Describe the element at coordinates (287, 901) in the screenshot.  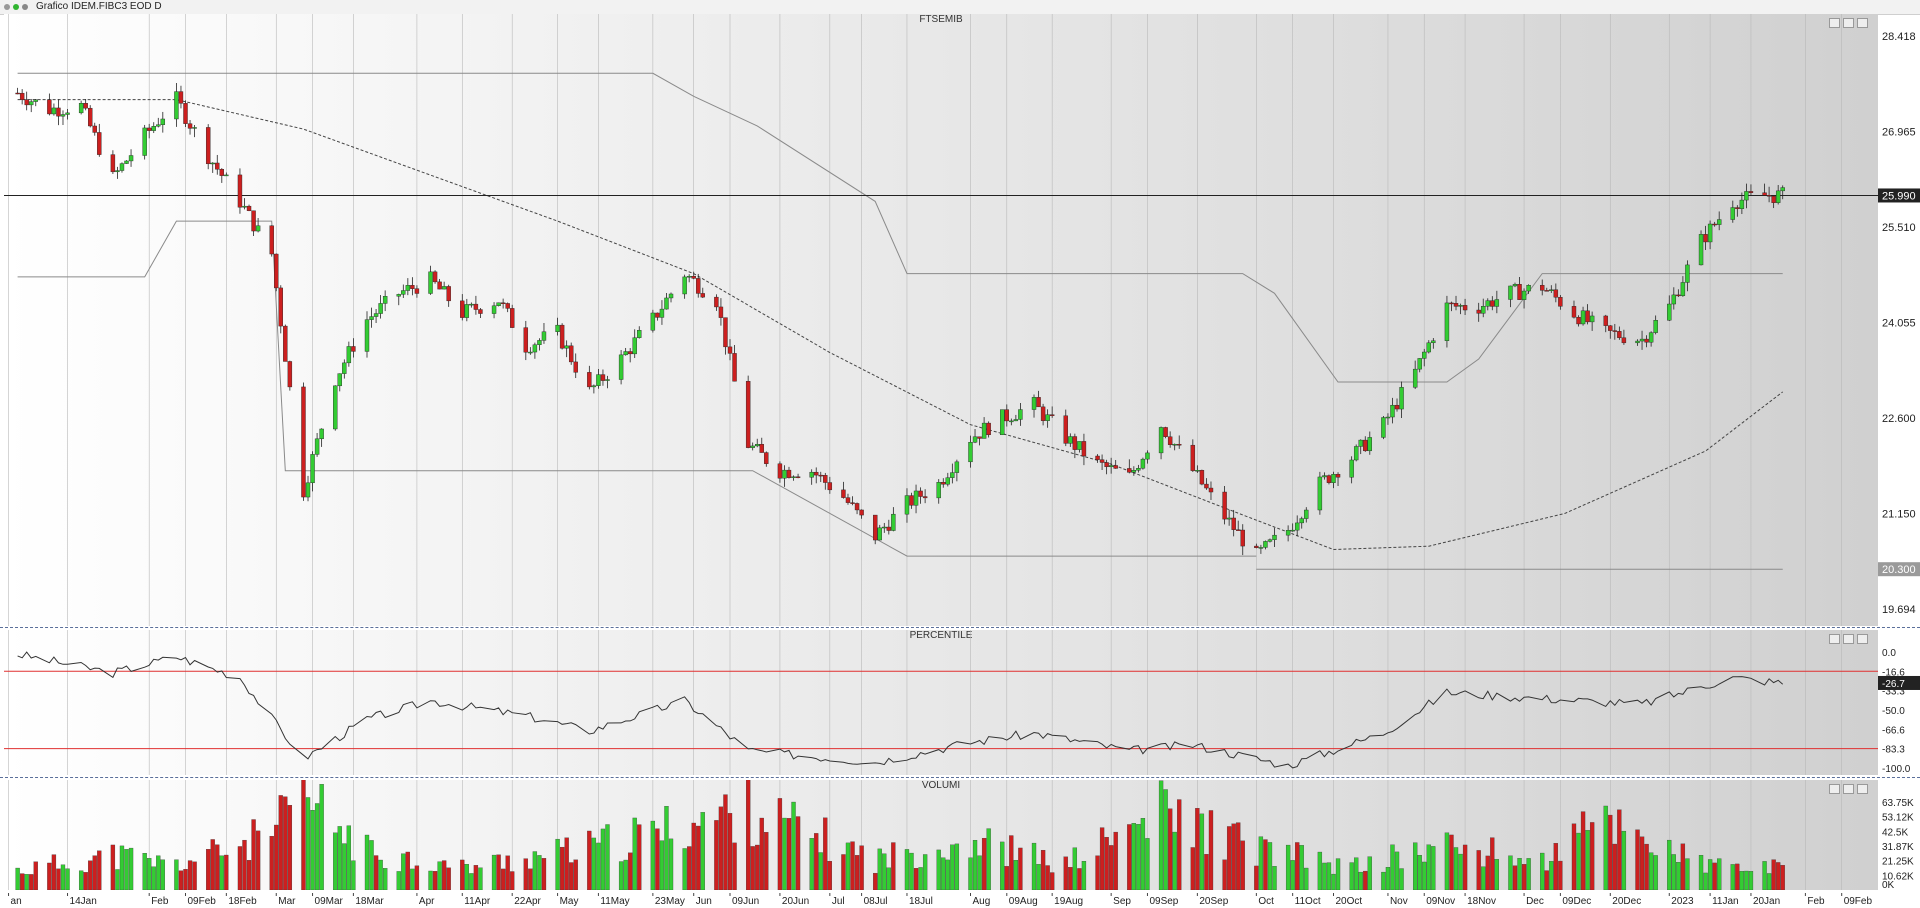
I see `time-tick-label: Mar` at that location.